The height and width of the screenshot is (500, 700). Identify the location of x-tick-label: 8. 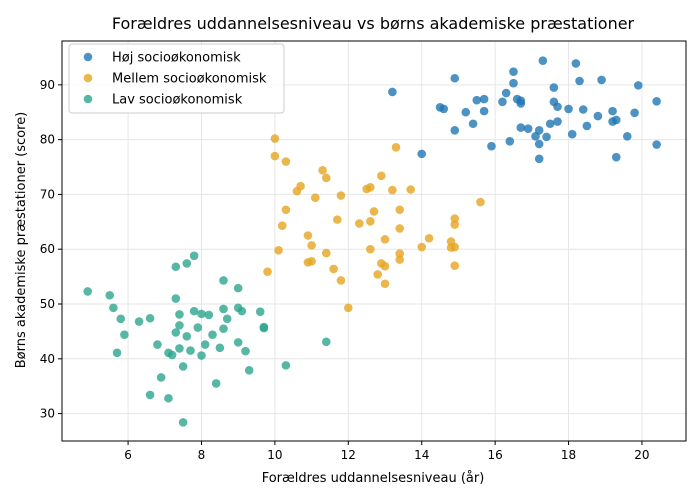
(202, 455).